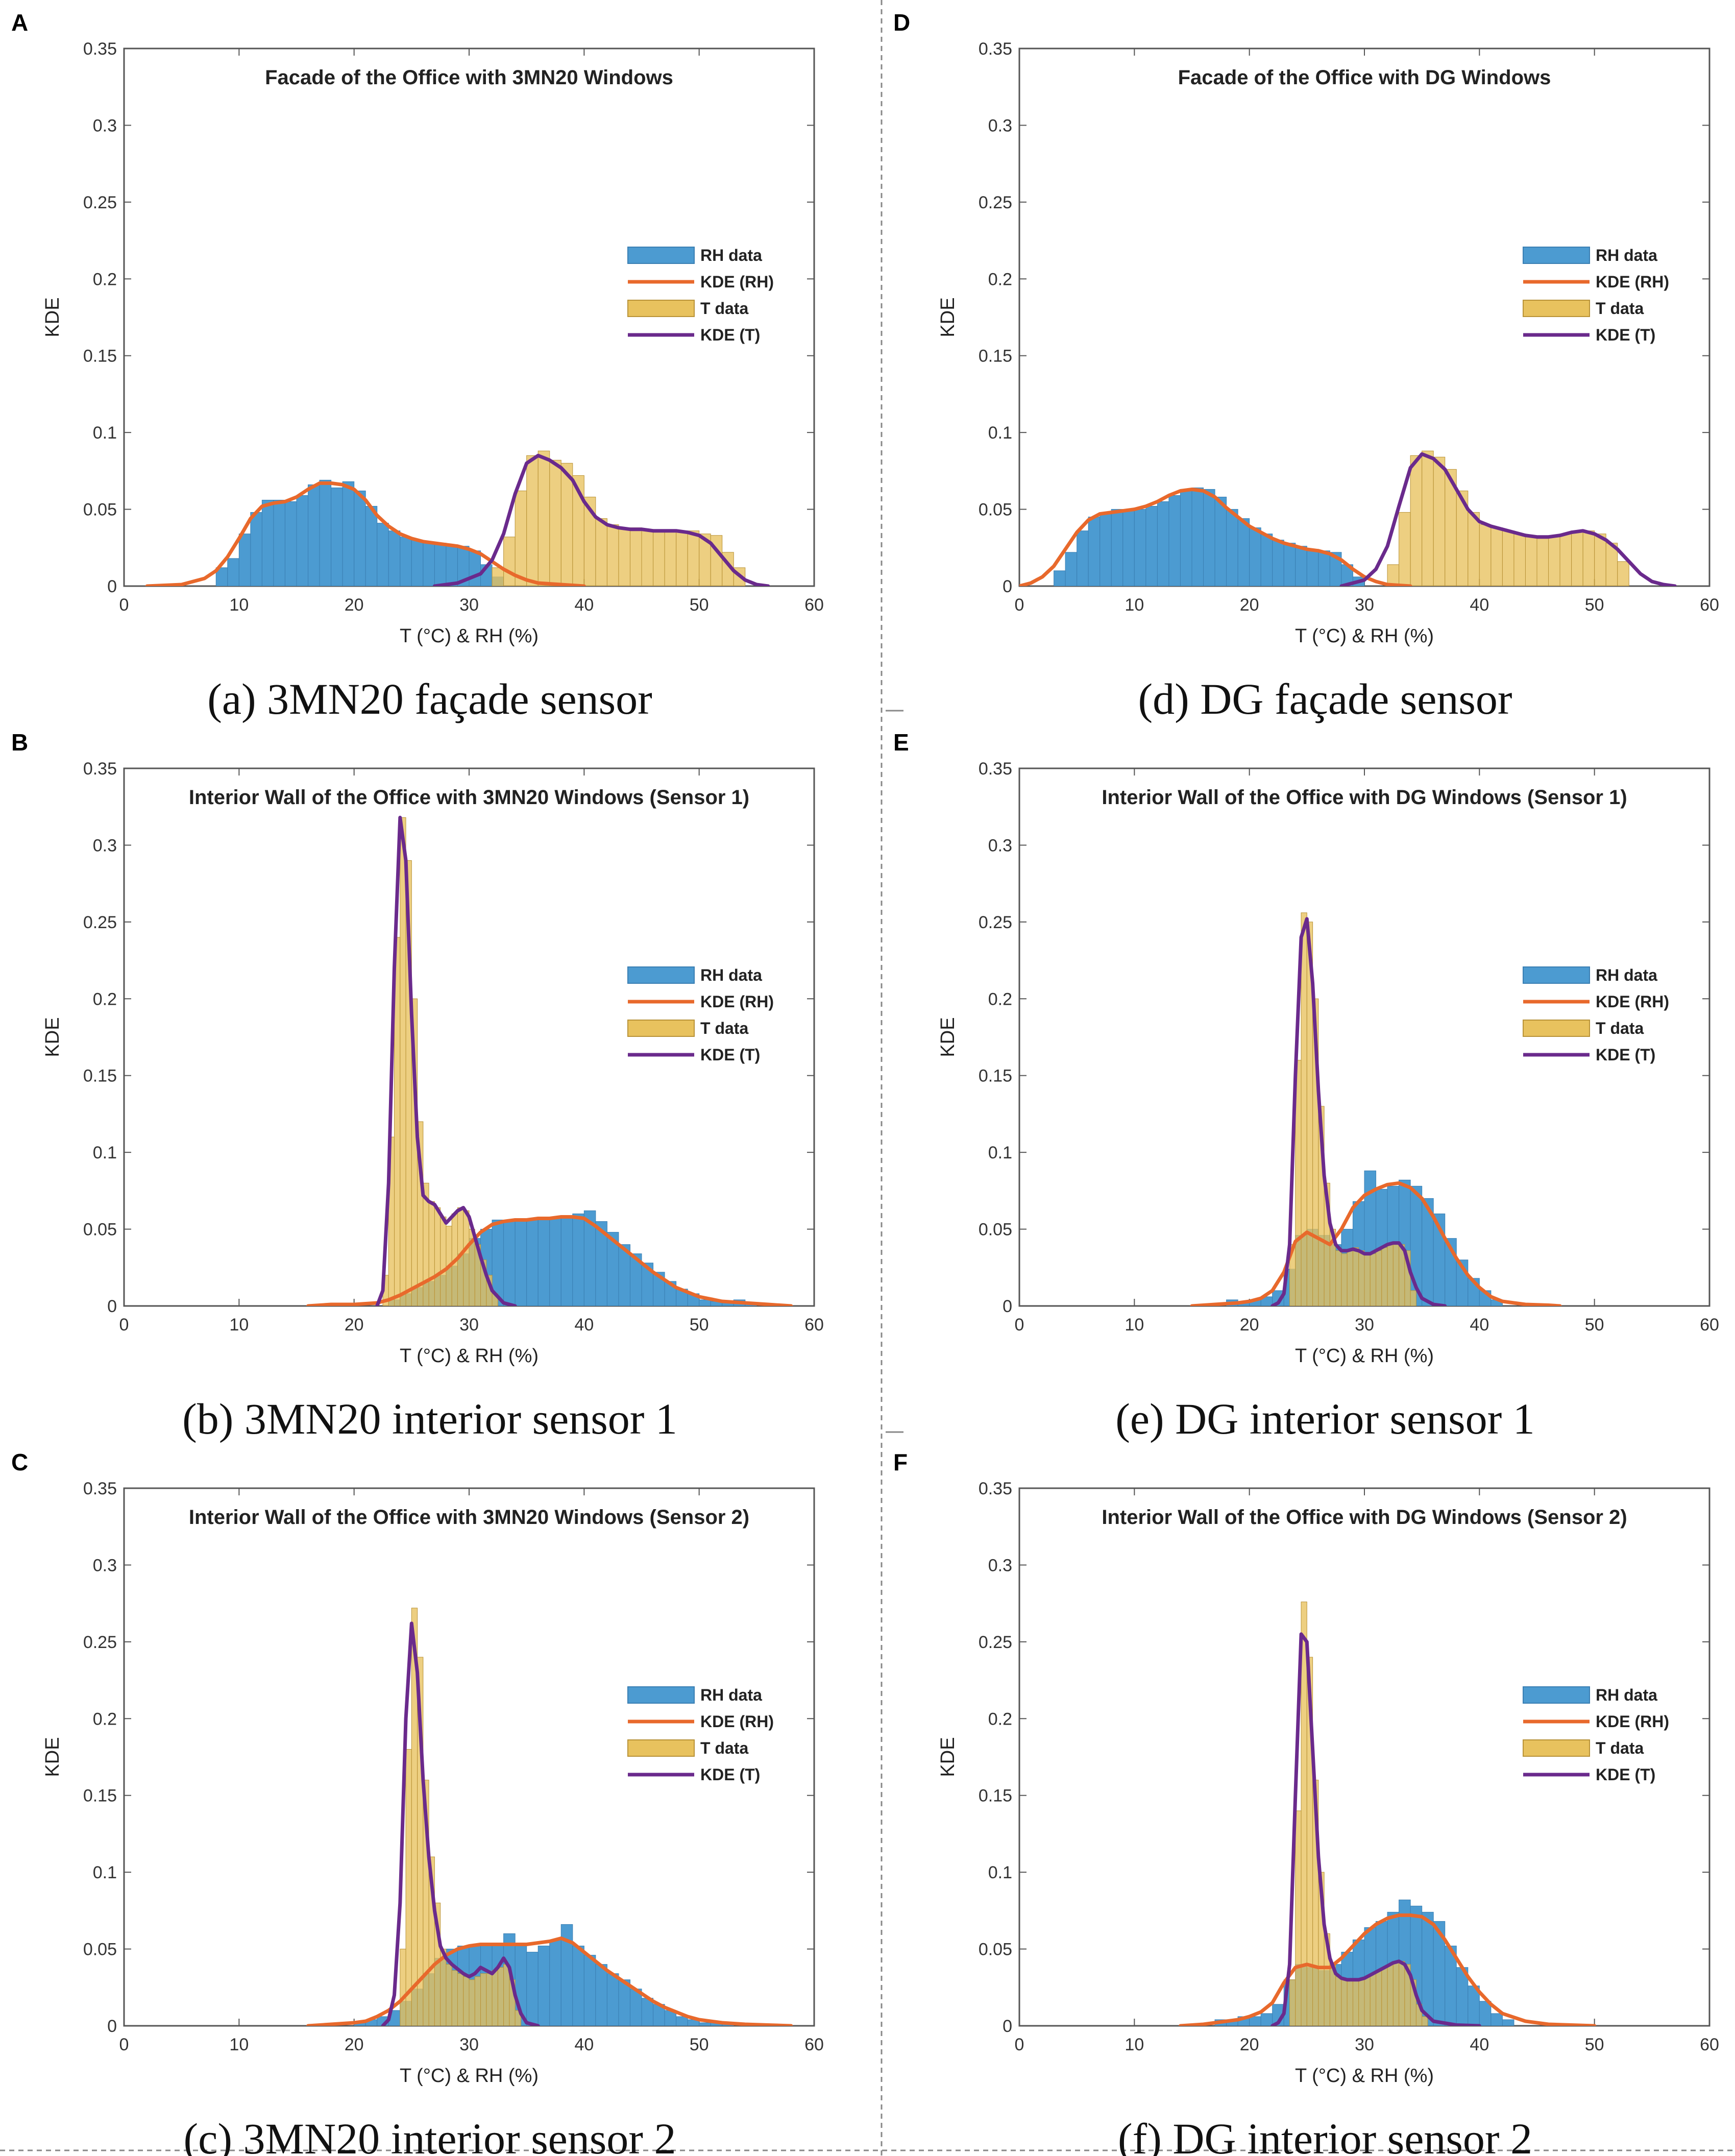 This screenshot has height=2156, width=1735. What do you see at coordinates (100, 1642) in the screenshot?
I see `y-tick-label: 0.25` at bounding box center [100, 1642].